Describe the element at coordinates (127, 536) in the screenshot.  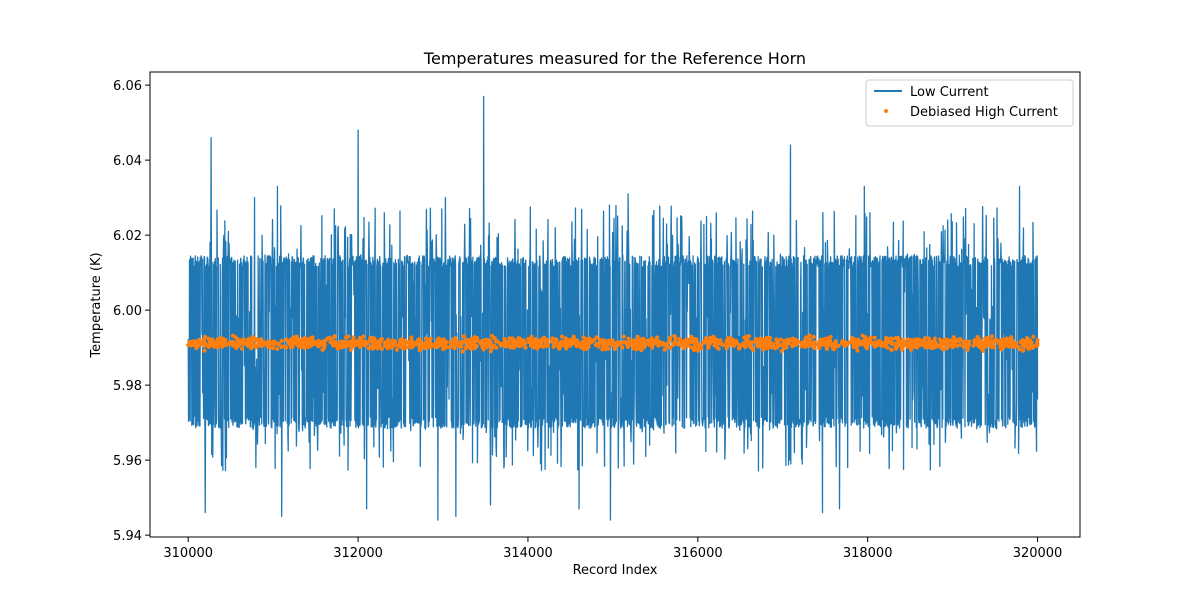
I see `y-tick-label: 5.94` at that location.